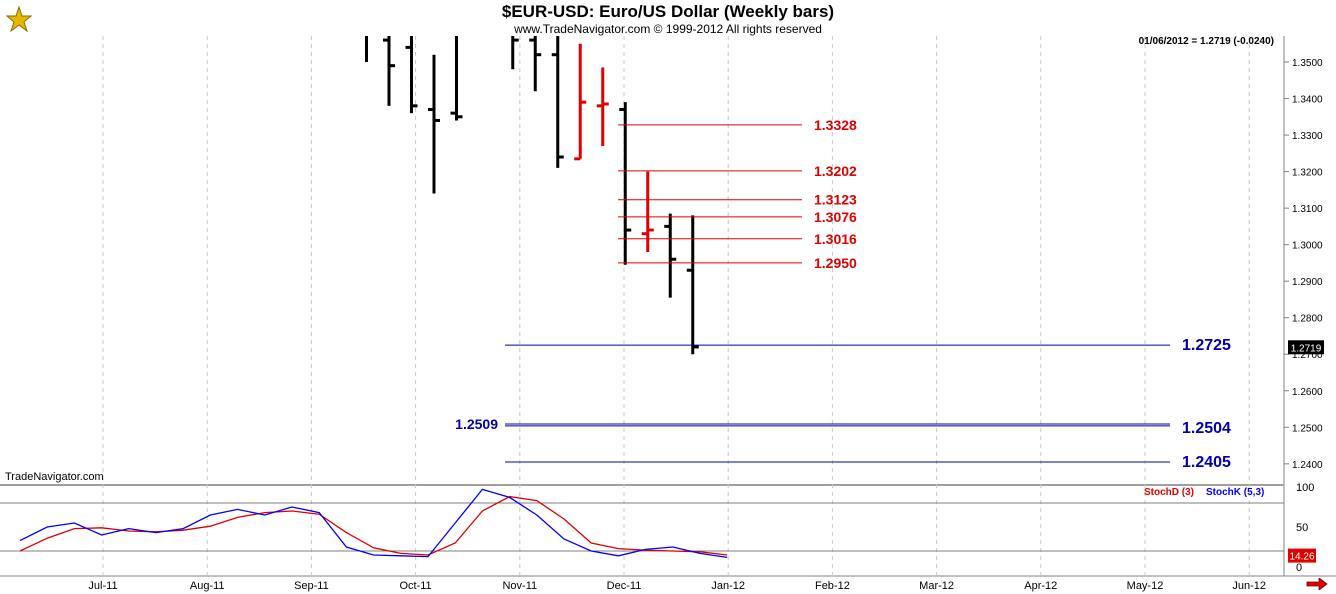 This screenshot has height=594, width=1336. What do you see at coordinates (19, 19) in the screenshot?
I see `trade-navigator-logo-icon` at bounding box center [19, 19].